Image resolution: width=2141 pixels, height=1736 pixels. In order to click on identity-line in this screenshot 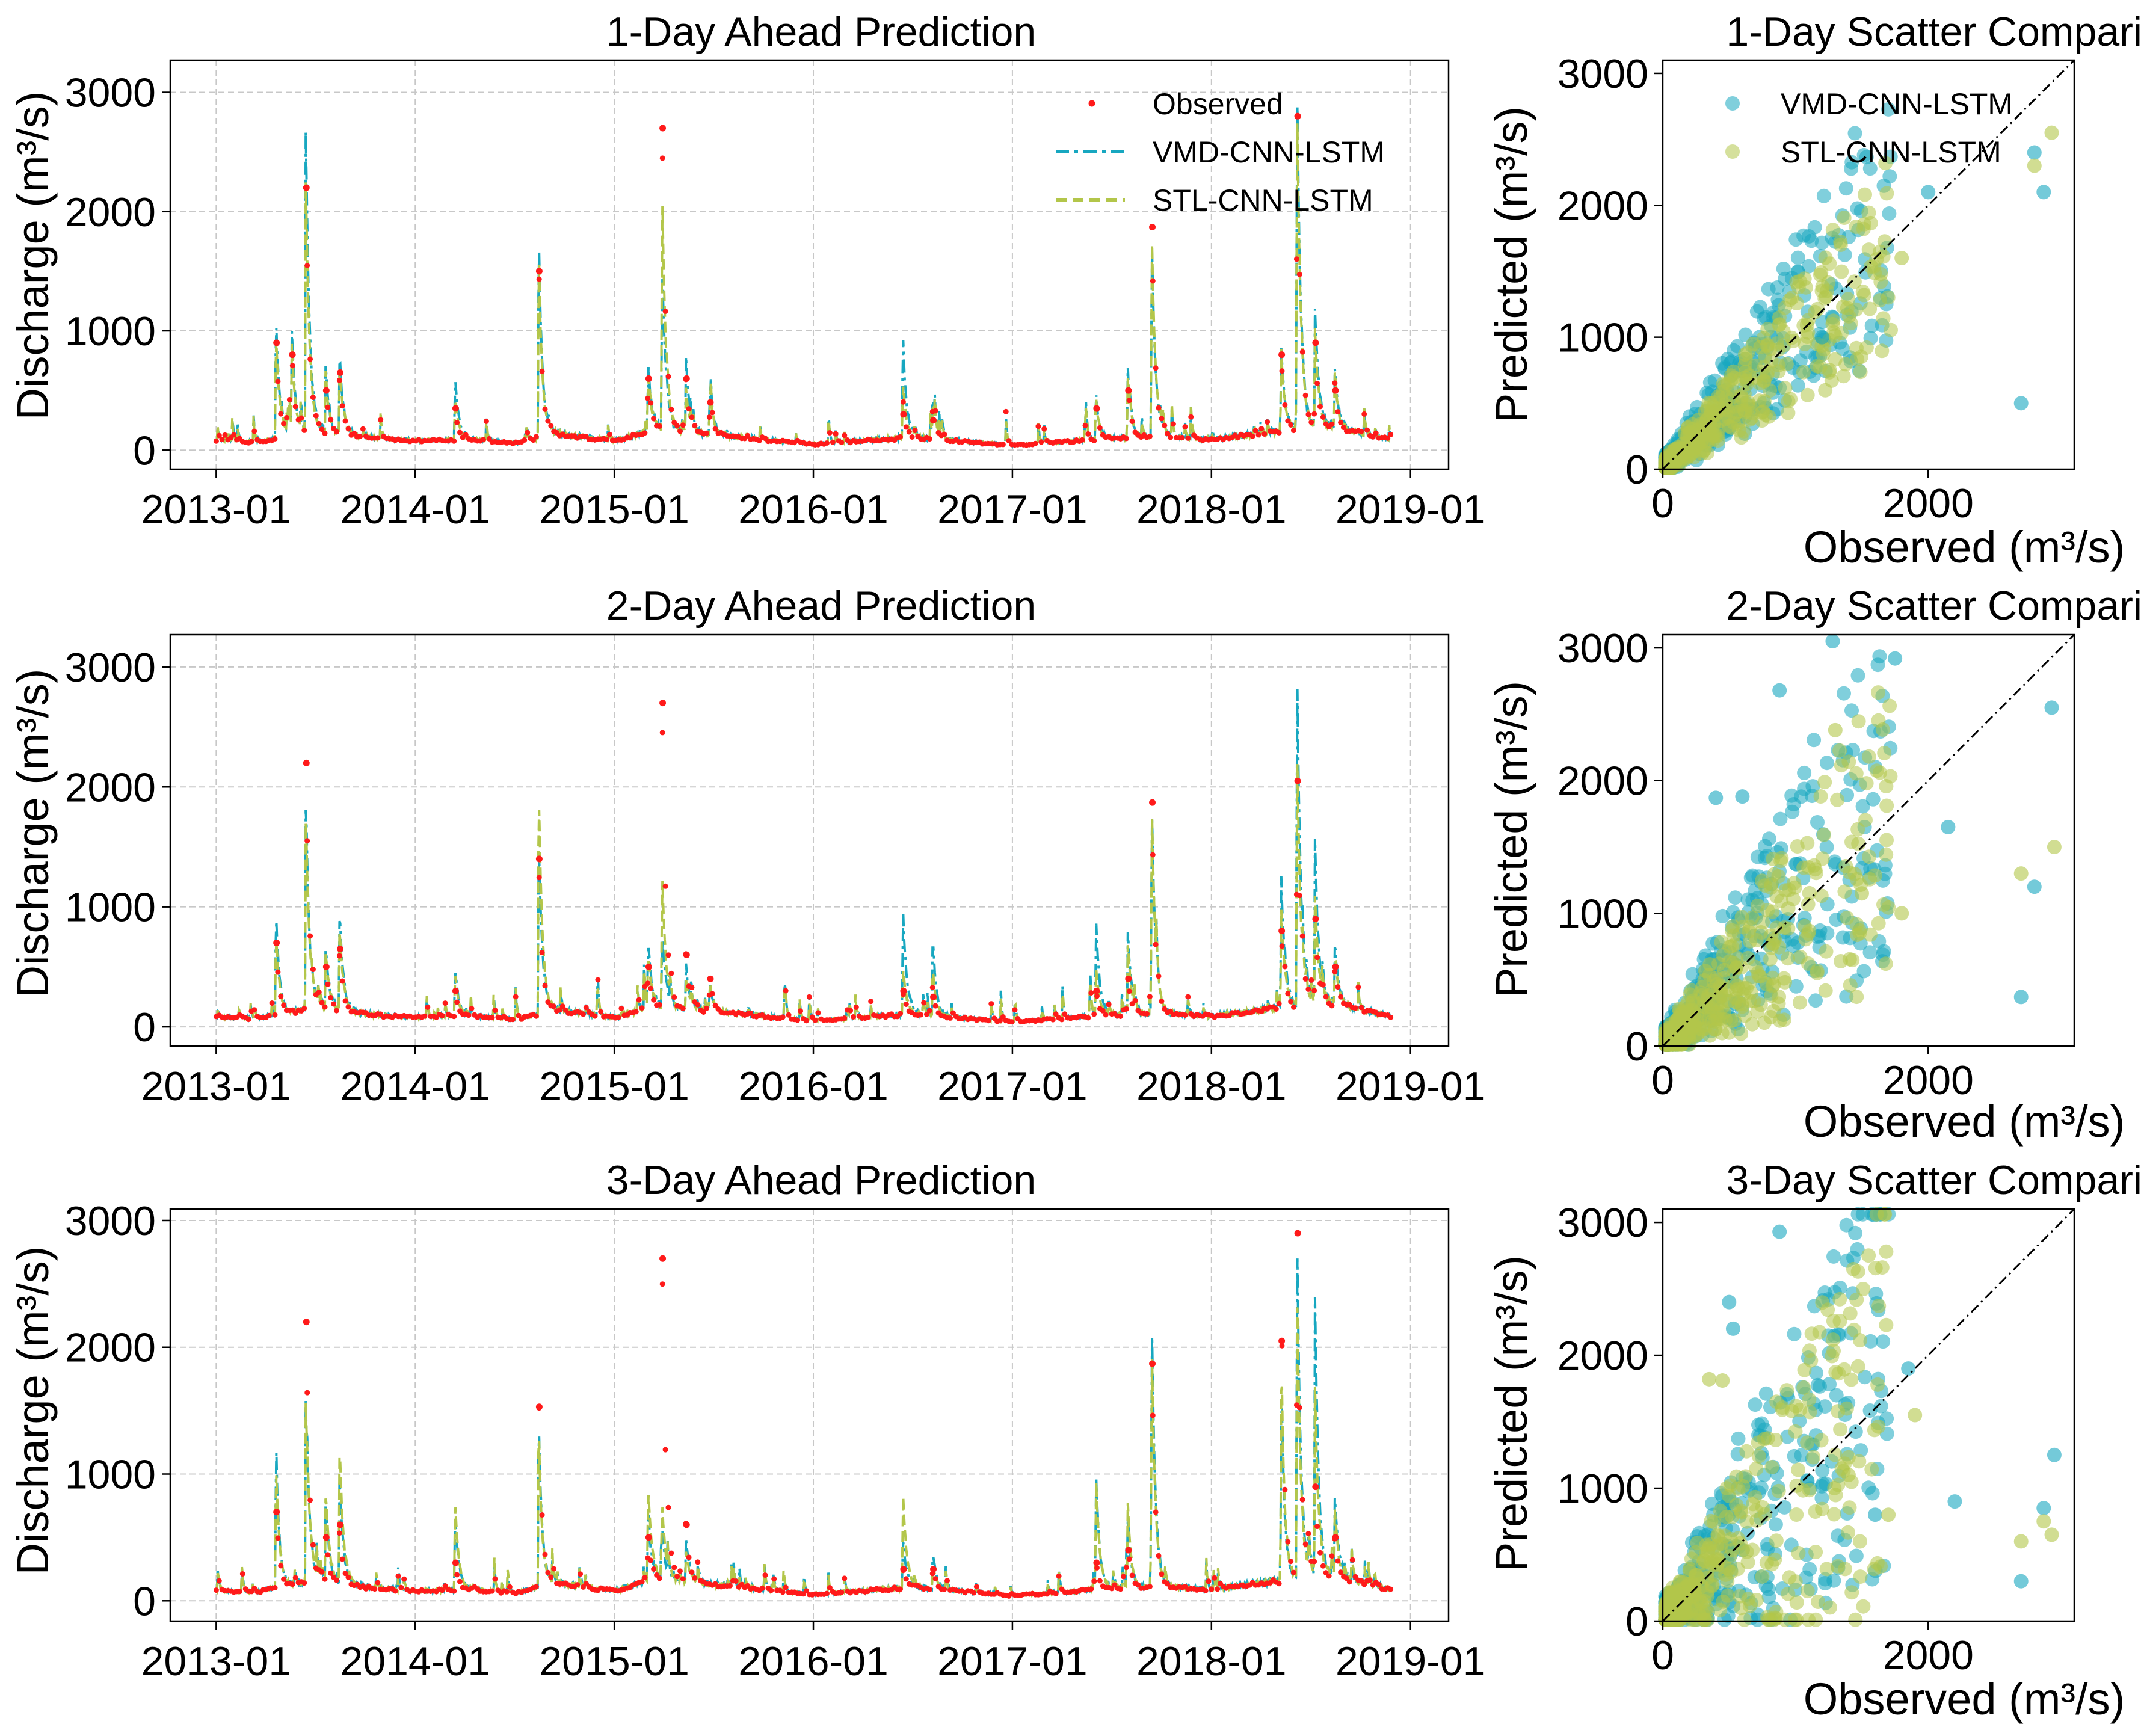, I will do `click(1869, 840)`.